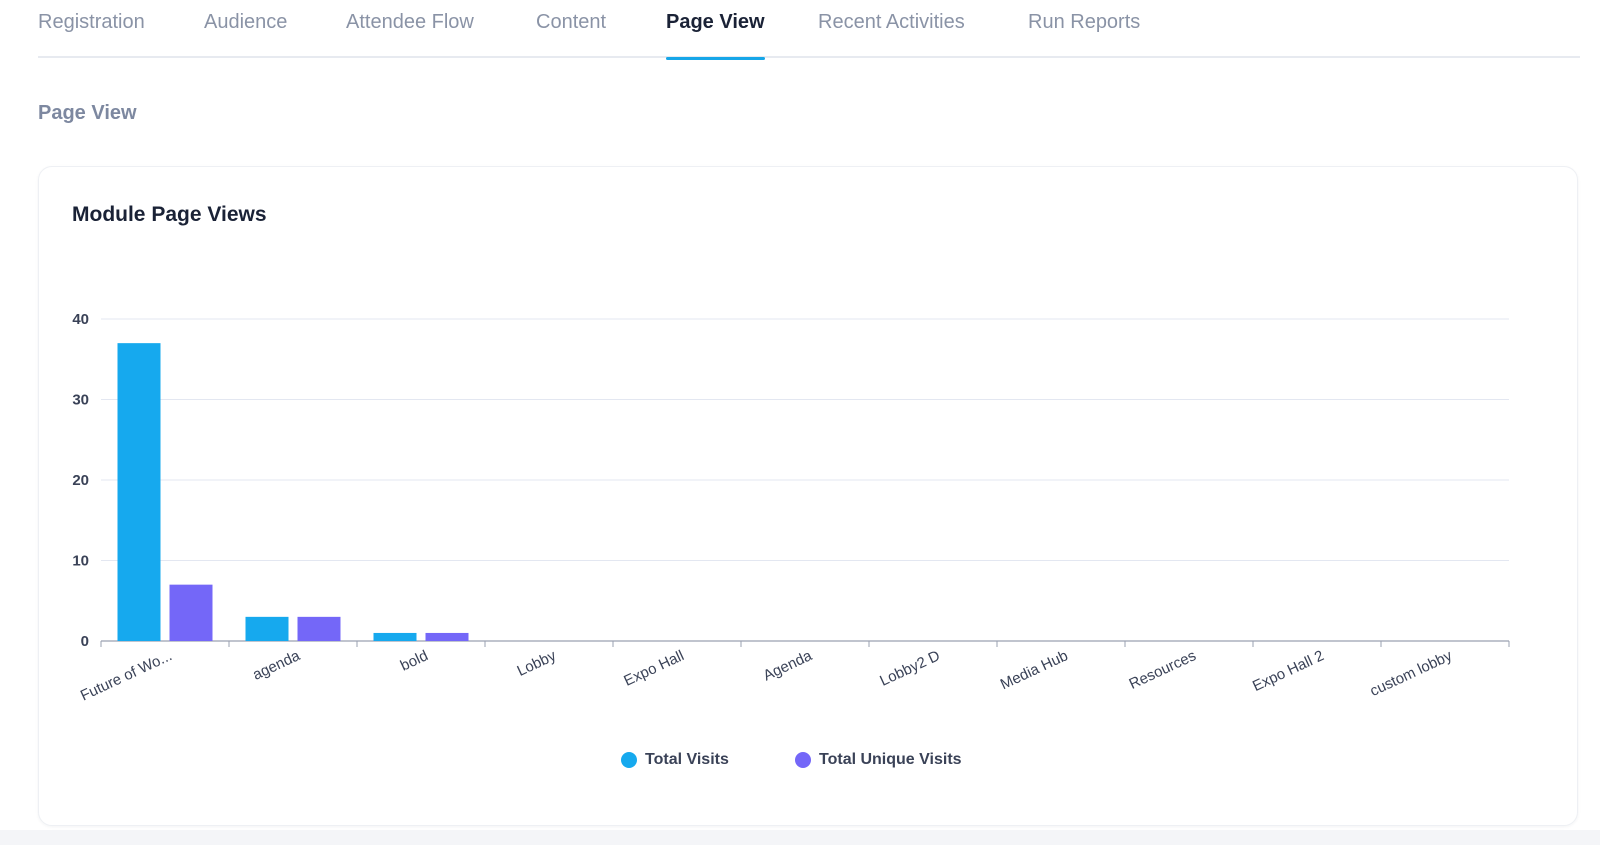 This screenshot has height=845, width=1600. I want to click on y-tick-label: 20, so click(80, 480).